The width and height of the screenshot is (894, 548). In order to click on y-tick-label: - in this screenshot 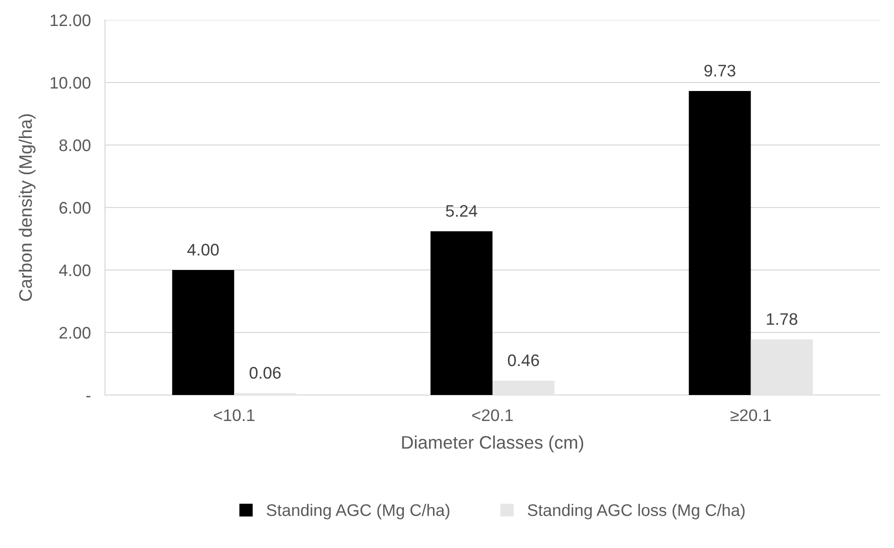, I will do `click(88, 397)`.